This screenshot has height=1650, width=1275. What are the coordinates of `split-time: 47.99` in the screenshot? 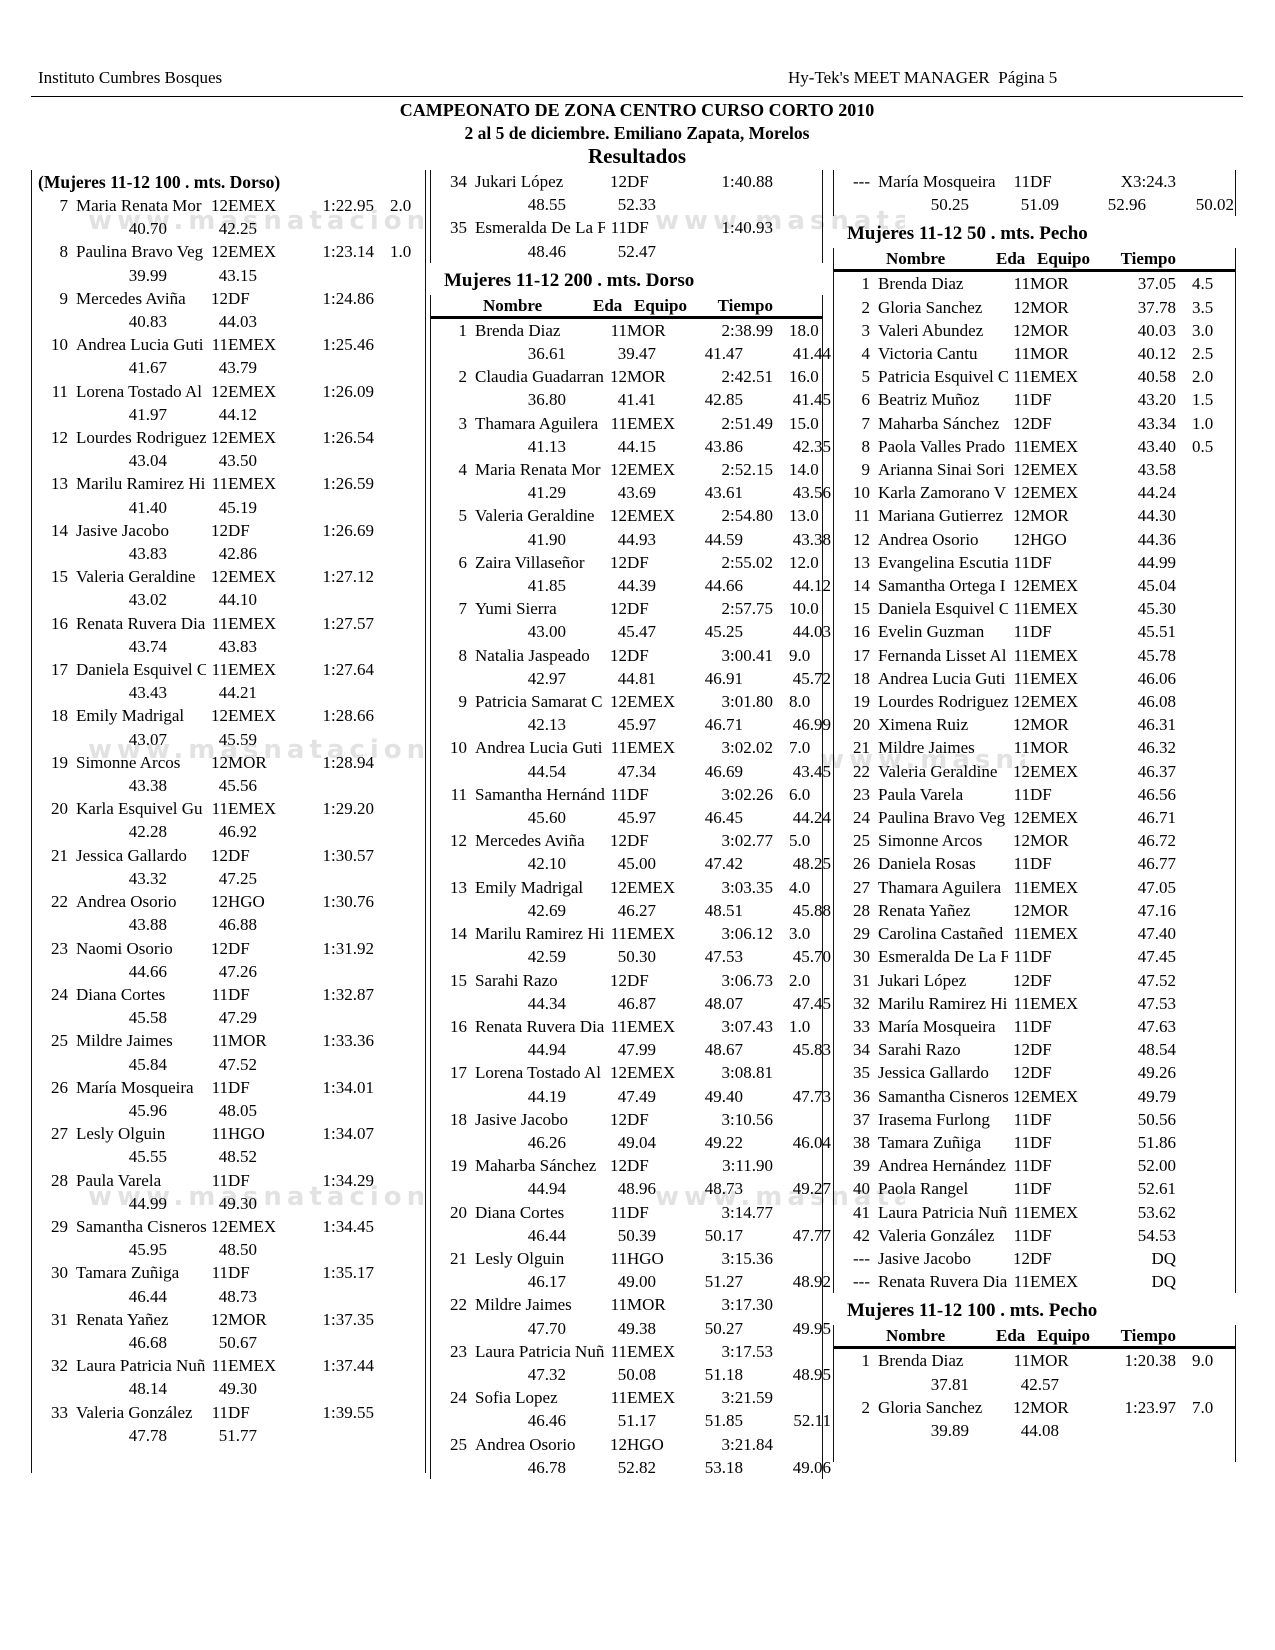 It's located at (636, 1050).